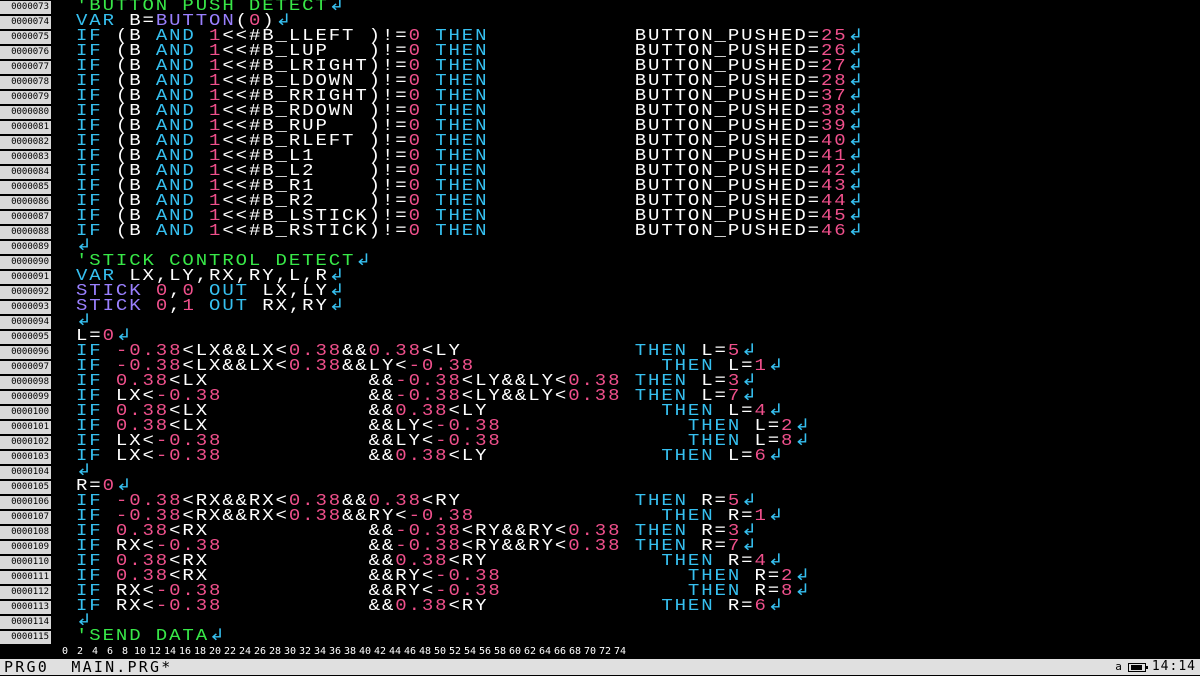 The width and height of the screenshot is (1200, 676). I want to click on code-line: 0000101 IF 0.38<LX &&LY<-0.38 THEN L=2↲, so click(600, 426).